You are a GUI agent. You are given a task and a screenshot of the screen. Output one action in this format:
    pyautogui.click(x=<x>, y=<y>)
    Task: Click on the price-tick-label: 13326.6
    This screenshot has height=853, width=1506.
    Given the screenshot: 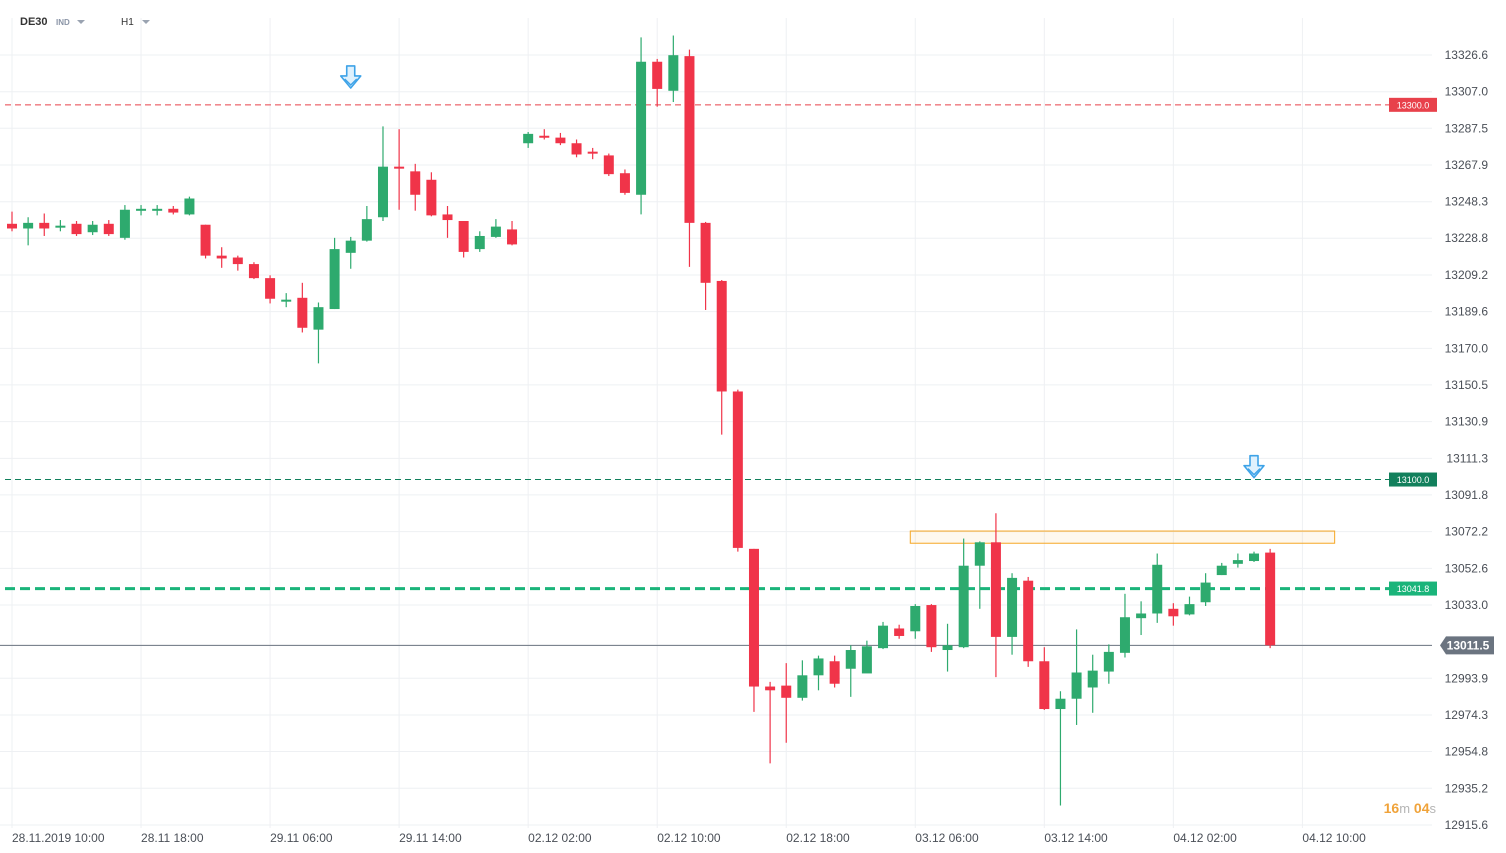 What is the action you would take?
    pyautogui.click(x=1467, y=55)
    